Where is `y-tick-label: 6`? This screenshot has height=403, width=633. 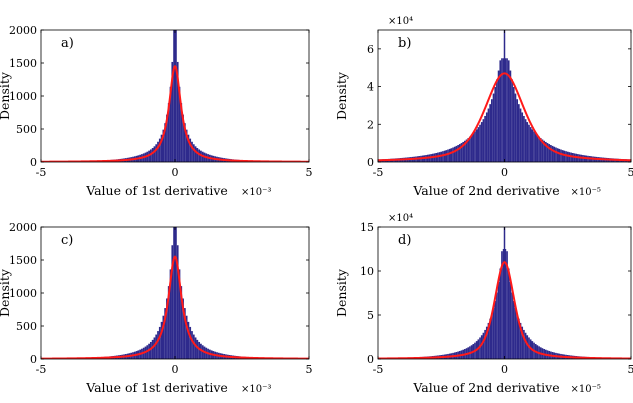
y-tick-label: 6 is located at coordinates (370, 49).